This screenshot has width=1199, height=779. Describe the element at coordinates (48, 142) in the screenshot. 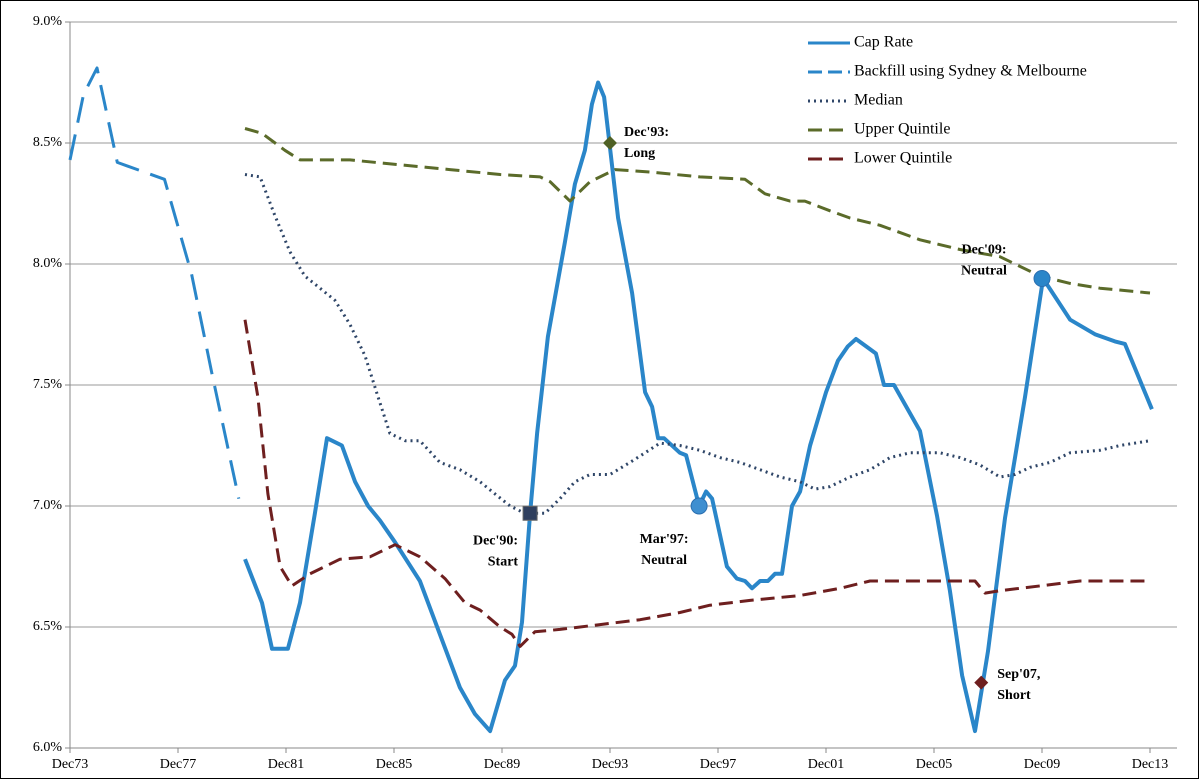

I see `y-tick-label: 8.5%` at that location.